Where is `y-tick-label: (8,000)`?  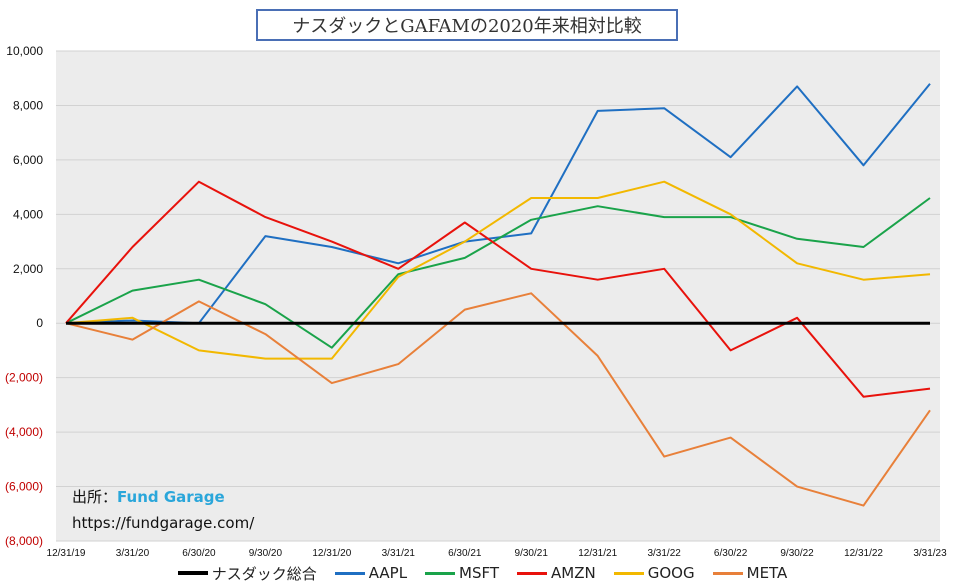
y-tick-label: (8,000) is located at coordinates (24, 541).